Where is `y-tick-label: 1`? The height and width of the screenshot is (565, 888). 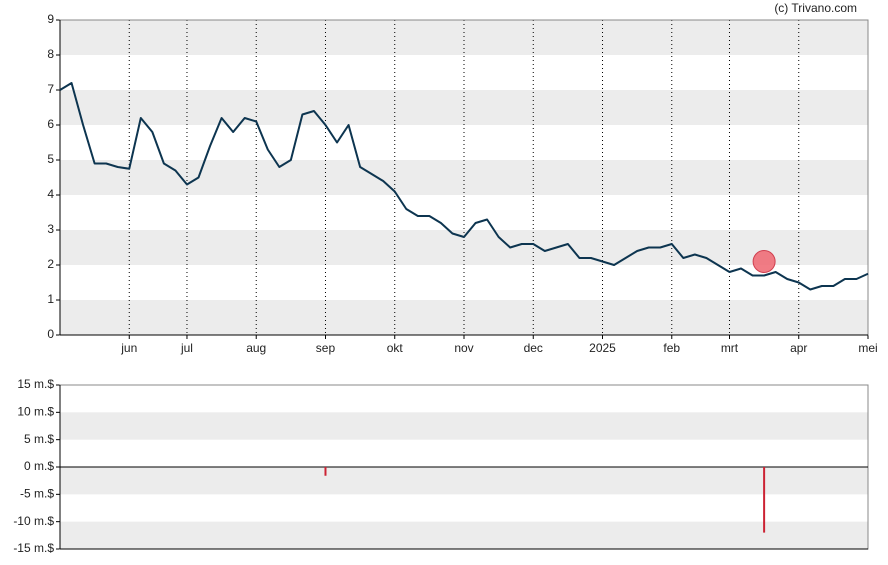 y-tick-label: 1 is located at coordinates (50, 299).